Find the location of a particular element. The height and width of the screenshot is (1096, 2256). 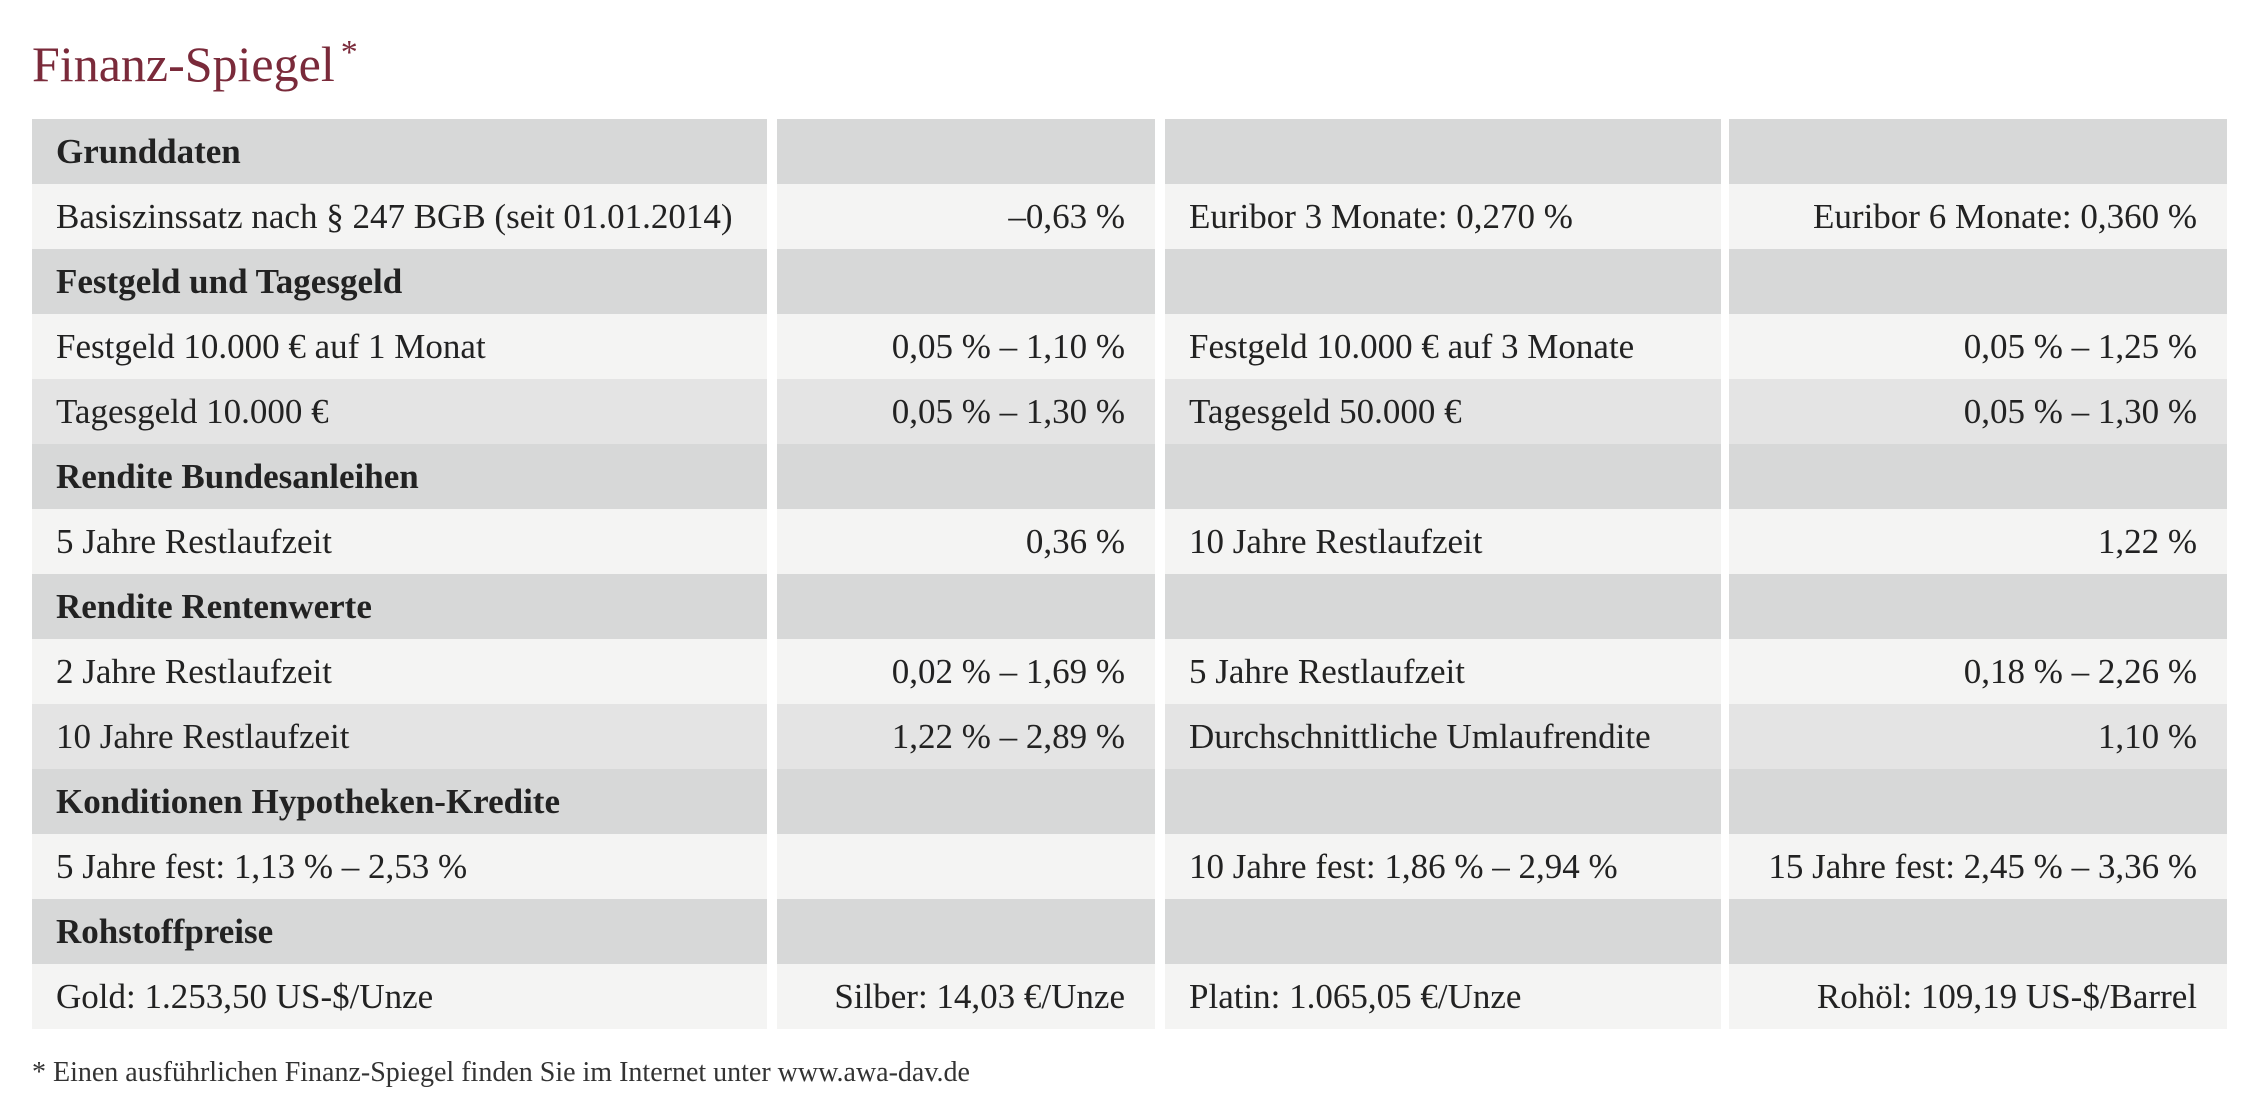

table-cell: 5 Jahre fest: 1,13 % – 2,53 % is located at coordinates (399, 866).